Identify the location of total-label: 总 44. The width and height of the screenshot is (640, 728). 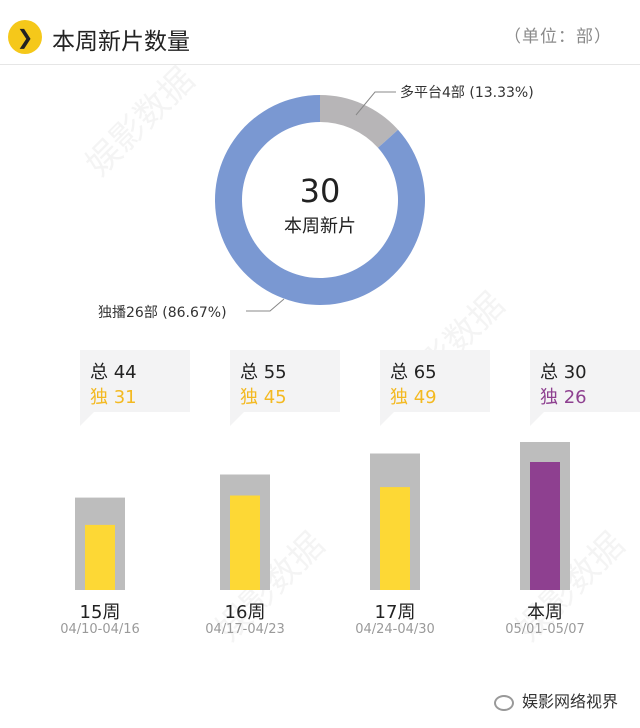
(113, 372).